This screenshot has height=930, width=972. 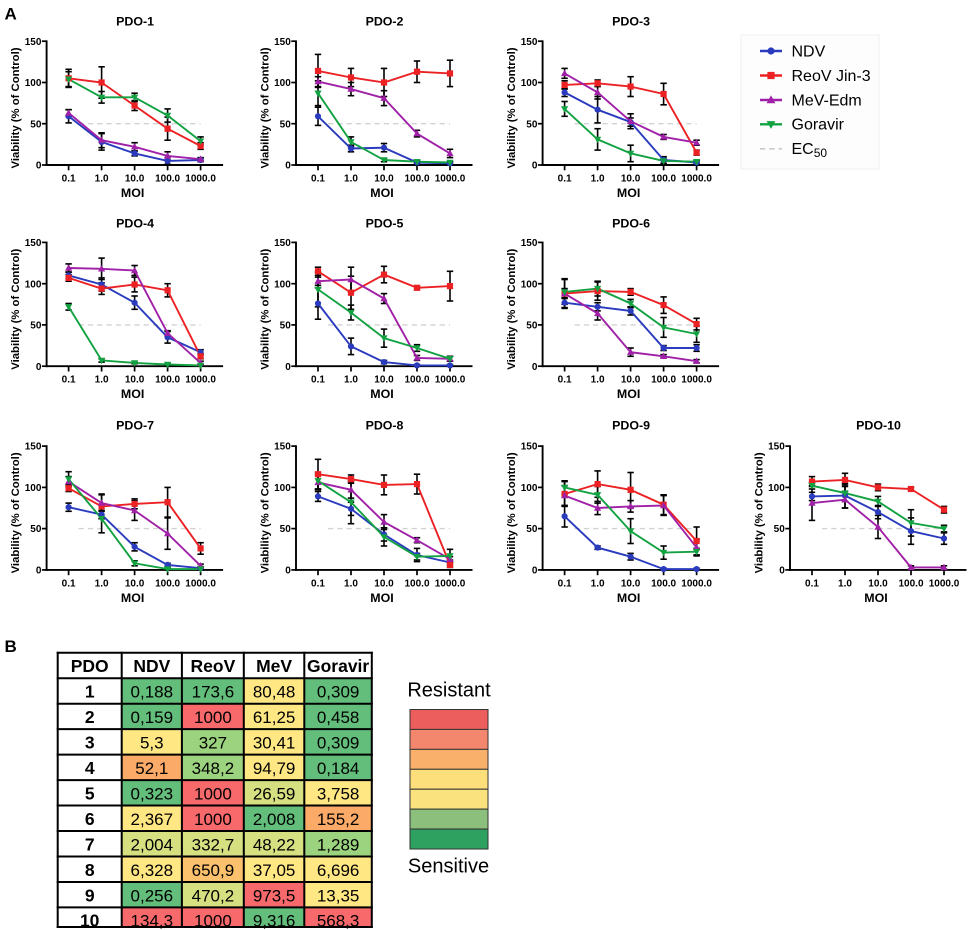 What do you see at coordinates (274, 844) in the screenshot?
I see `svg-text: 48,22` at bounding box center [274, 844].